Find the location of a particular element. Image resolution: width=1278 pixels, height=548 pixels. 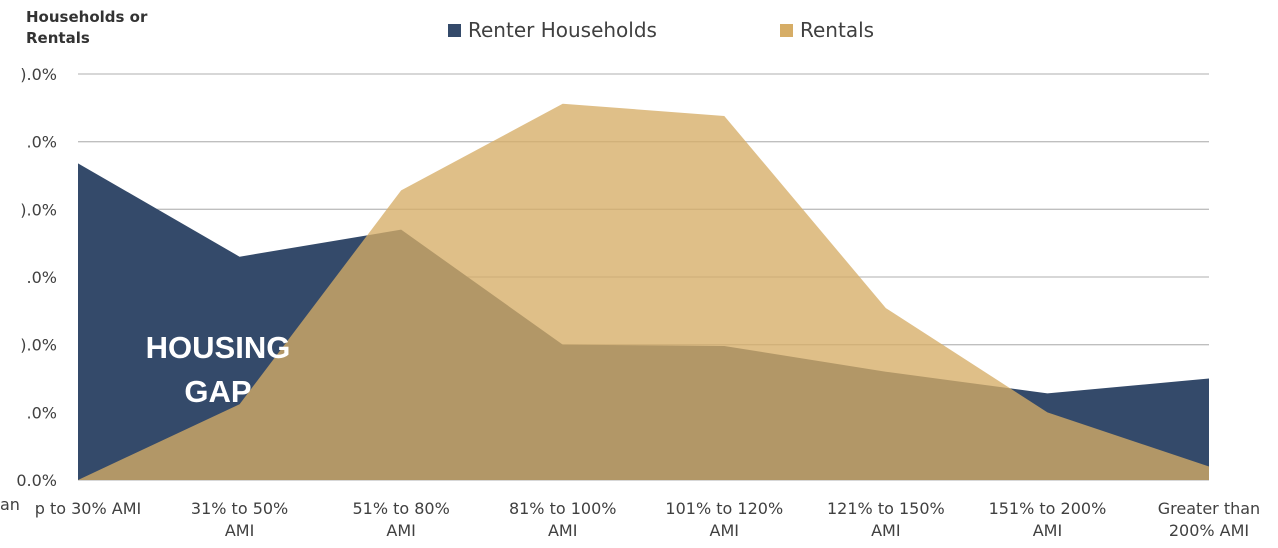

x-tick-label: 121% to 150% AMI is located at coordinates (886, 519).